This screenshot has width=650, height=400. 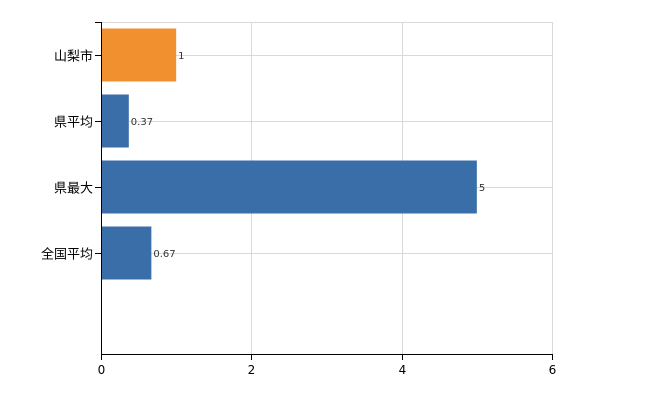 I want to click on data-label-1: 0.37, so click(x=142, y=122).